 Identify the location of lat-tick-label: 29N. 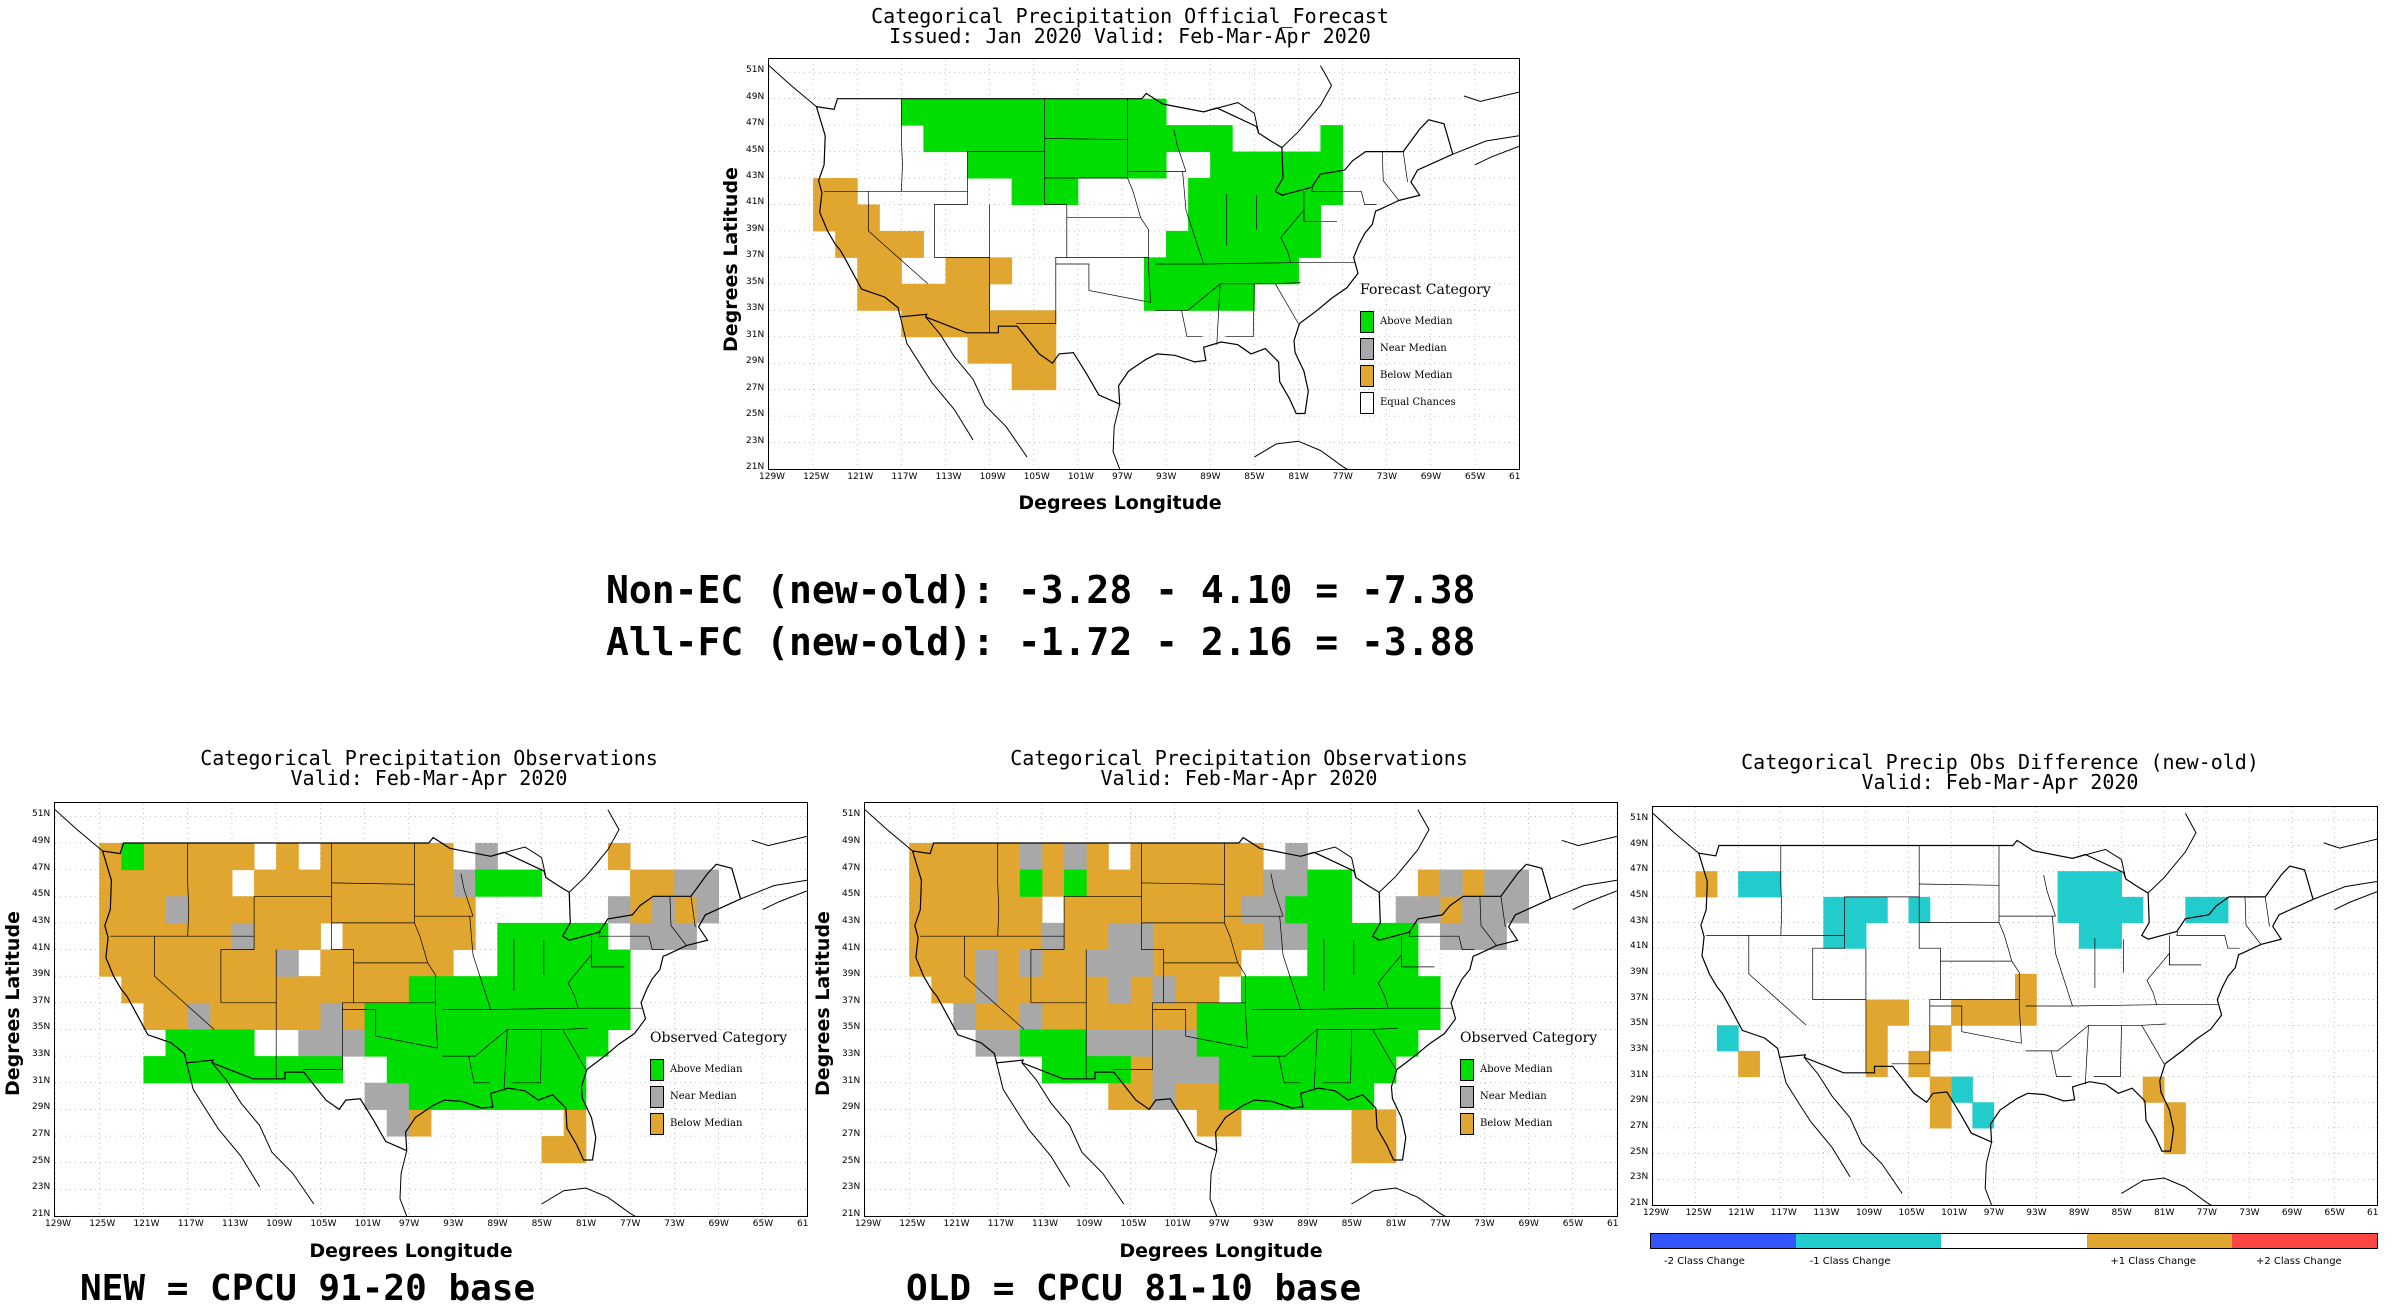
(755, 361).